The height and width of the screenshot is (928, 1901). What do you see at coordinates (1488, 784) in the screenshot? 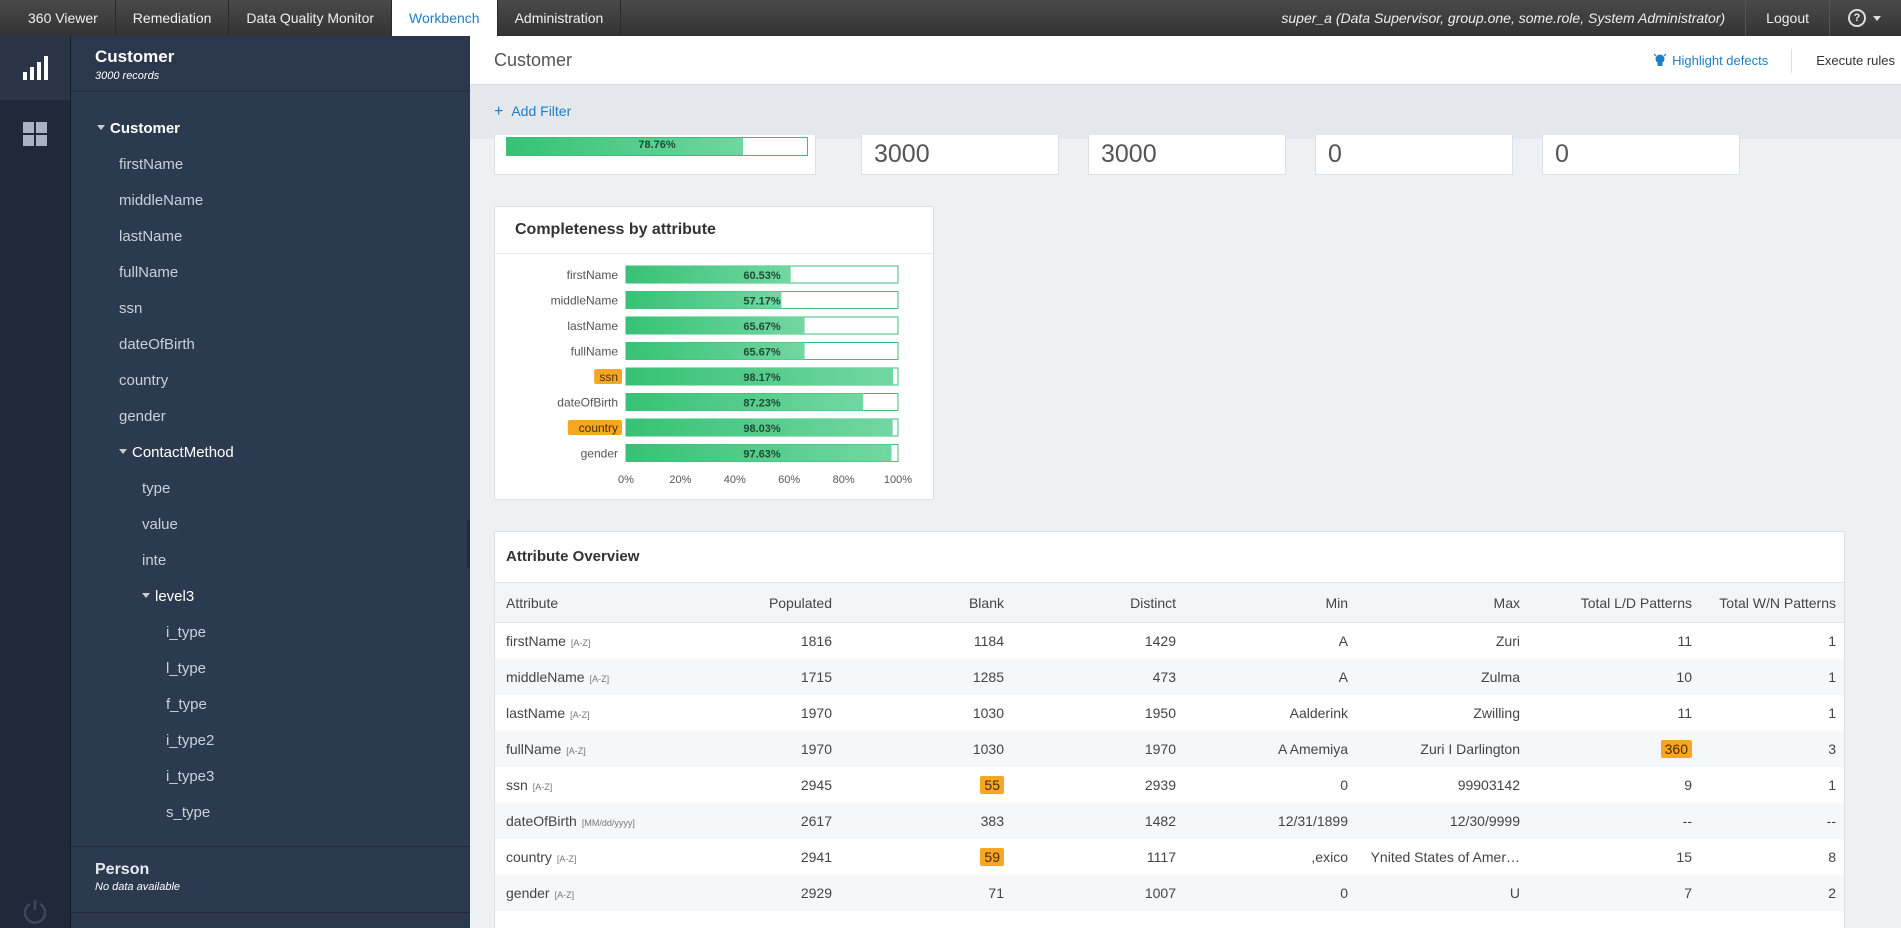
I see `cell-max-value: 99903142` at bounding box center [1488, 784].